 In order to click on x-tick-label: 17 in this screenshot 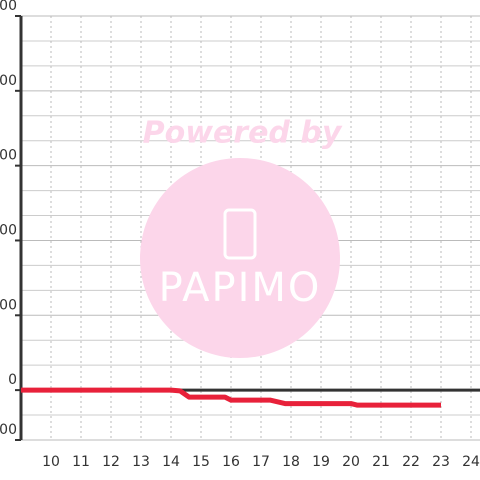, I will do `click(261, 462)`.